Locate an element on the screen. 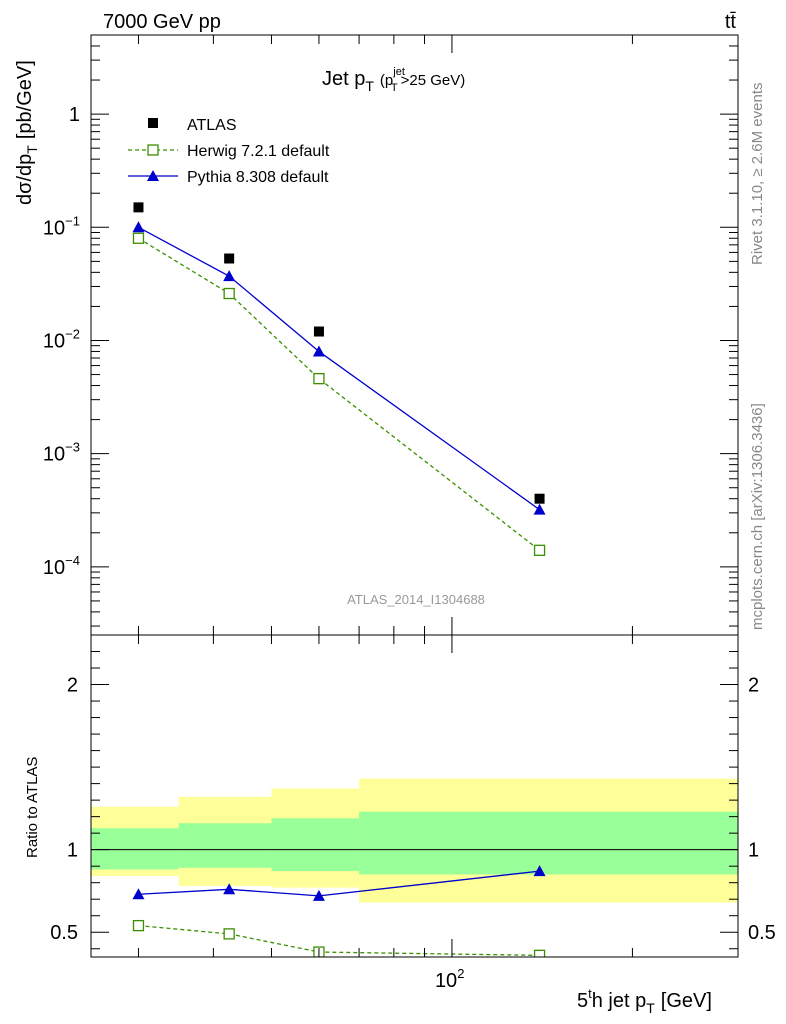 The width and height of the screenshot is (786, 1024). legend-pythia-label: Pythia 8.308 default is located at coordinates (258, 177).